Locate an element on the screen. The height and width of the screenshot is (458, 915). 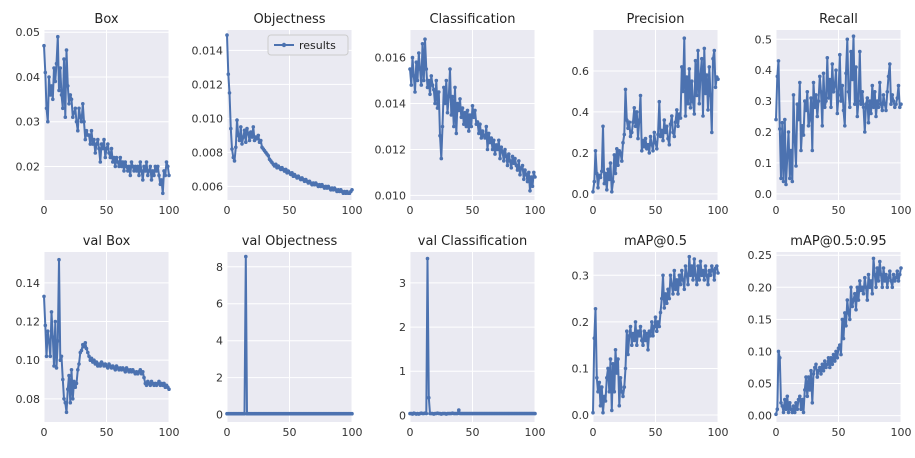
subplot-classification: 0 50 100 0.010 0.012 0.014 0.016 Classification is located at coordinates (460, 114).